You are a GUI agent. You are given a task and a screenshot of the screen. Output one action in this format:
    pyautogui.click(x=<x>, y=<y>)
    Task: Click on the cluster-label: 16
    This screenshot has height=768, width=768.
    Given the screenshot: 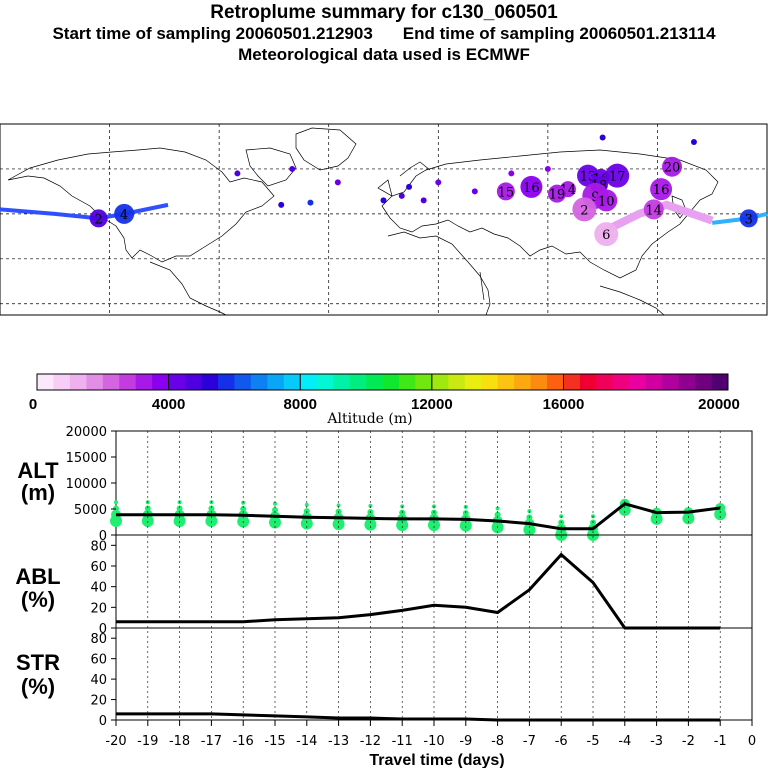 What is the action you would take?
    pyautogui.click(x=531, y=188)
    